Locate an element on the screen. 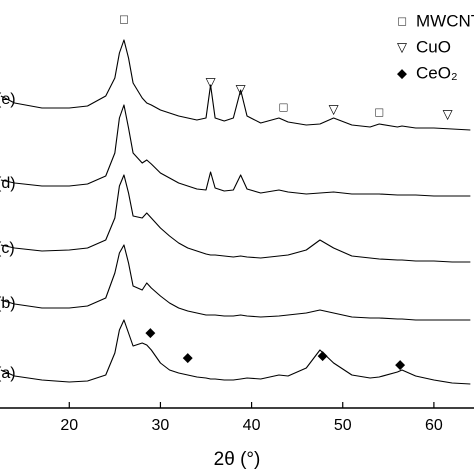  x-tick-label: 20 is located at coordinates (69, 425).